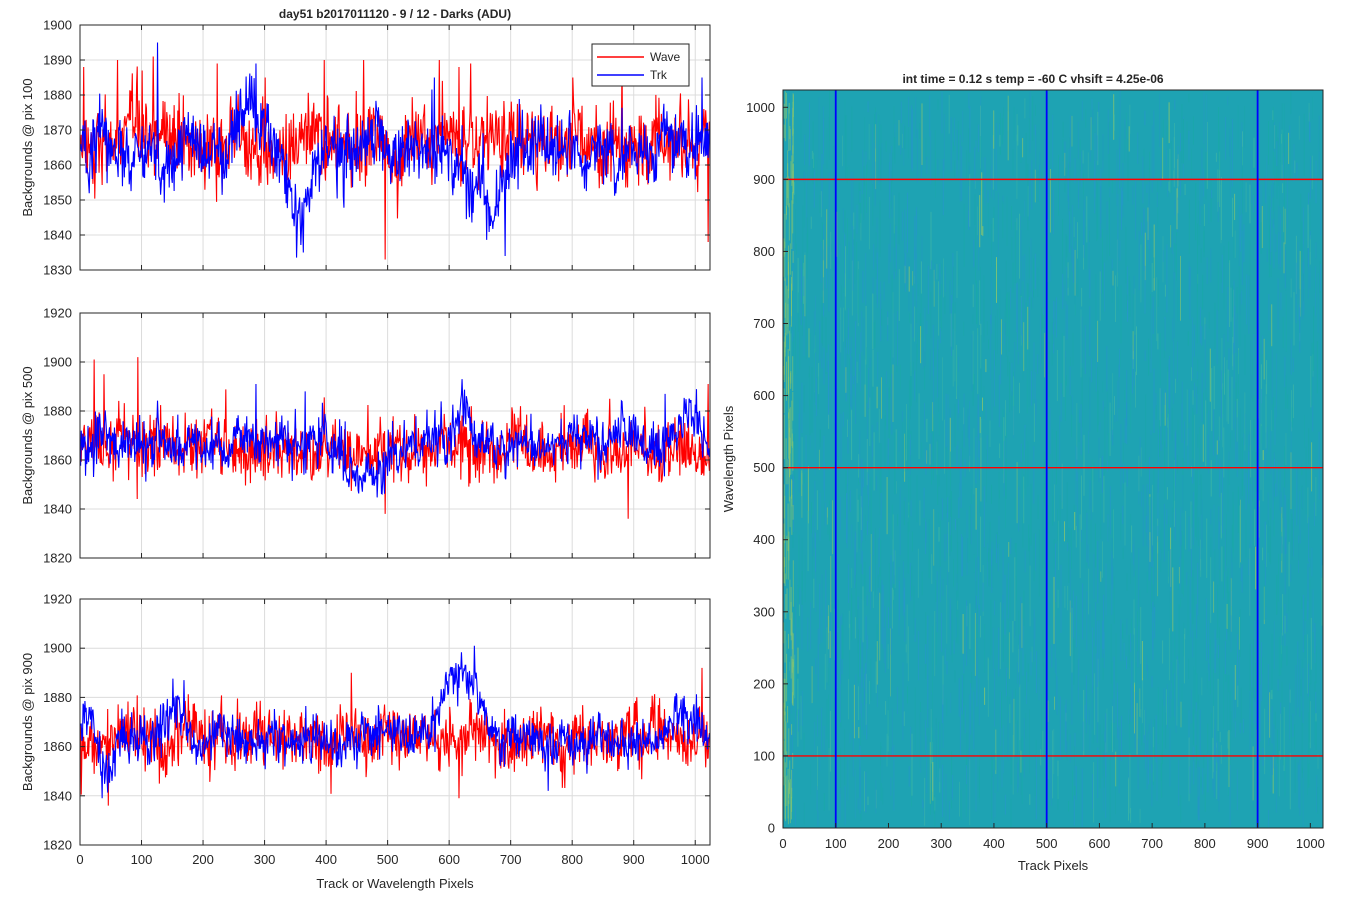 The image size is (1350, 900). Describe the element at coordinates (659, 75) in the screenshot. I see `legend-label: Trk` at that location.